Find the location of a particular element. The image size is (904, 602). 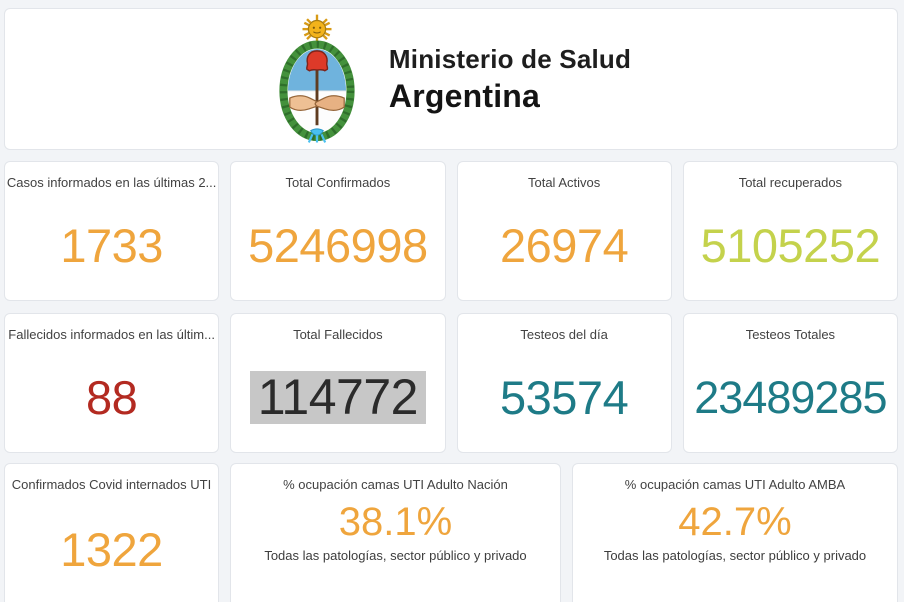

card-testeos-del-dia: Testeos del día 53574 is located at coordinates (564, 383).